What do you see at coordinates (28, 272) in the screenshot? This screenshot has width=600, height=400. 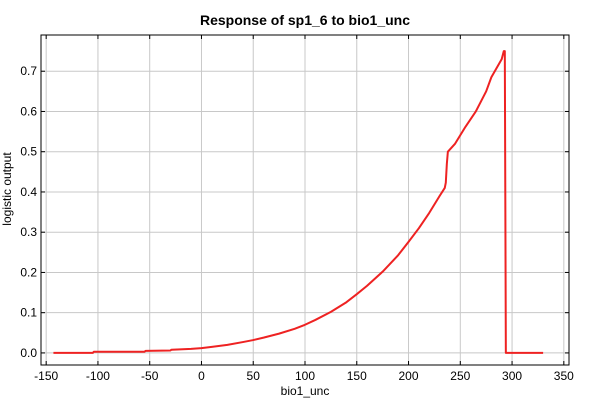 I see `y-tick-label: 0.2` at bounding box center [28, 272].